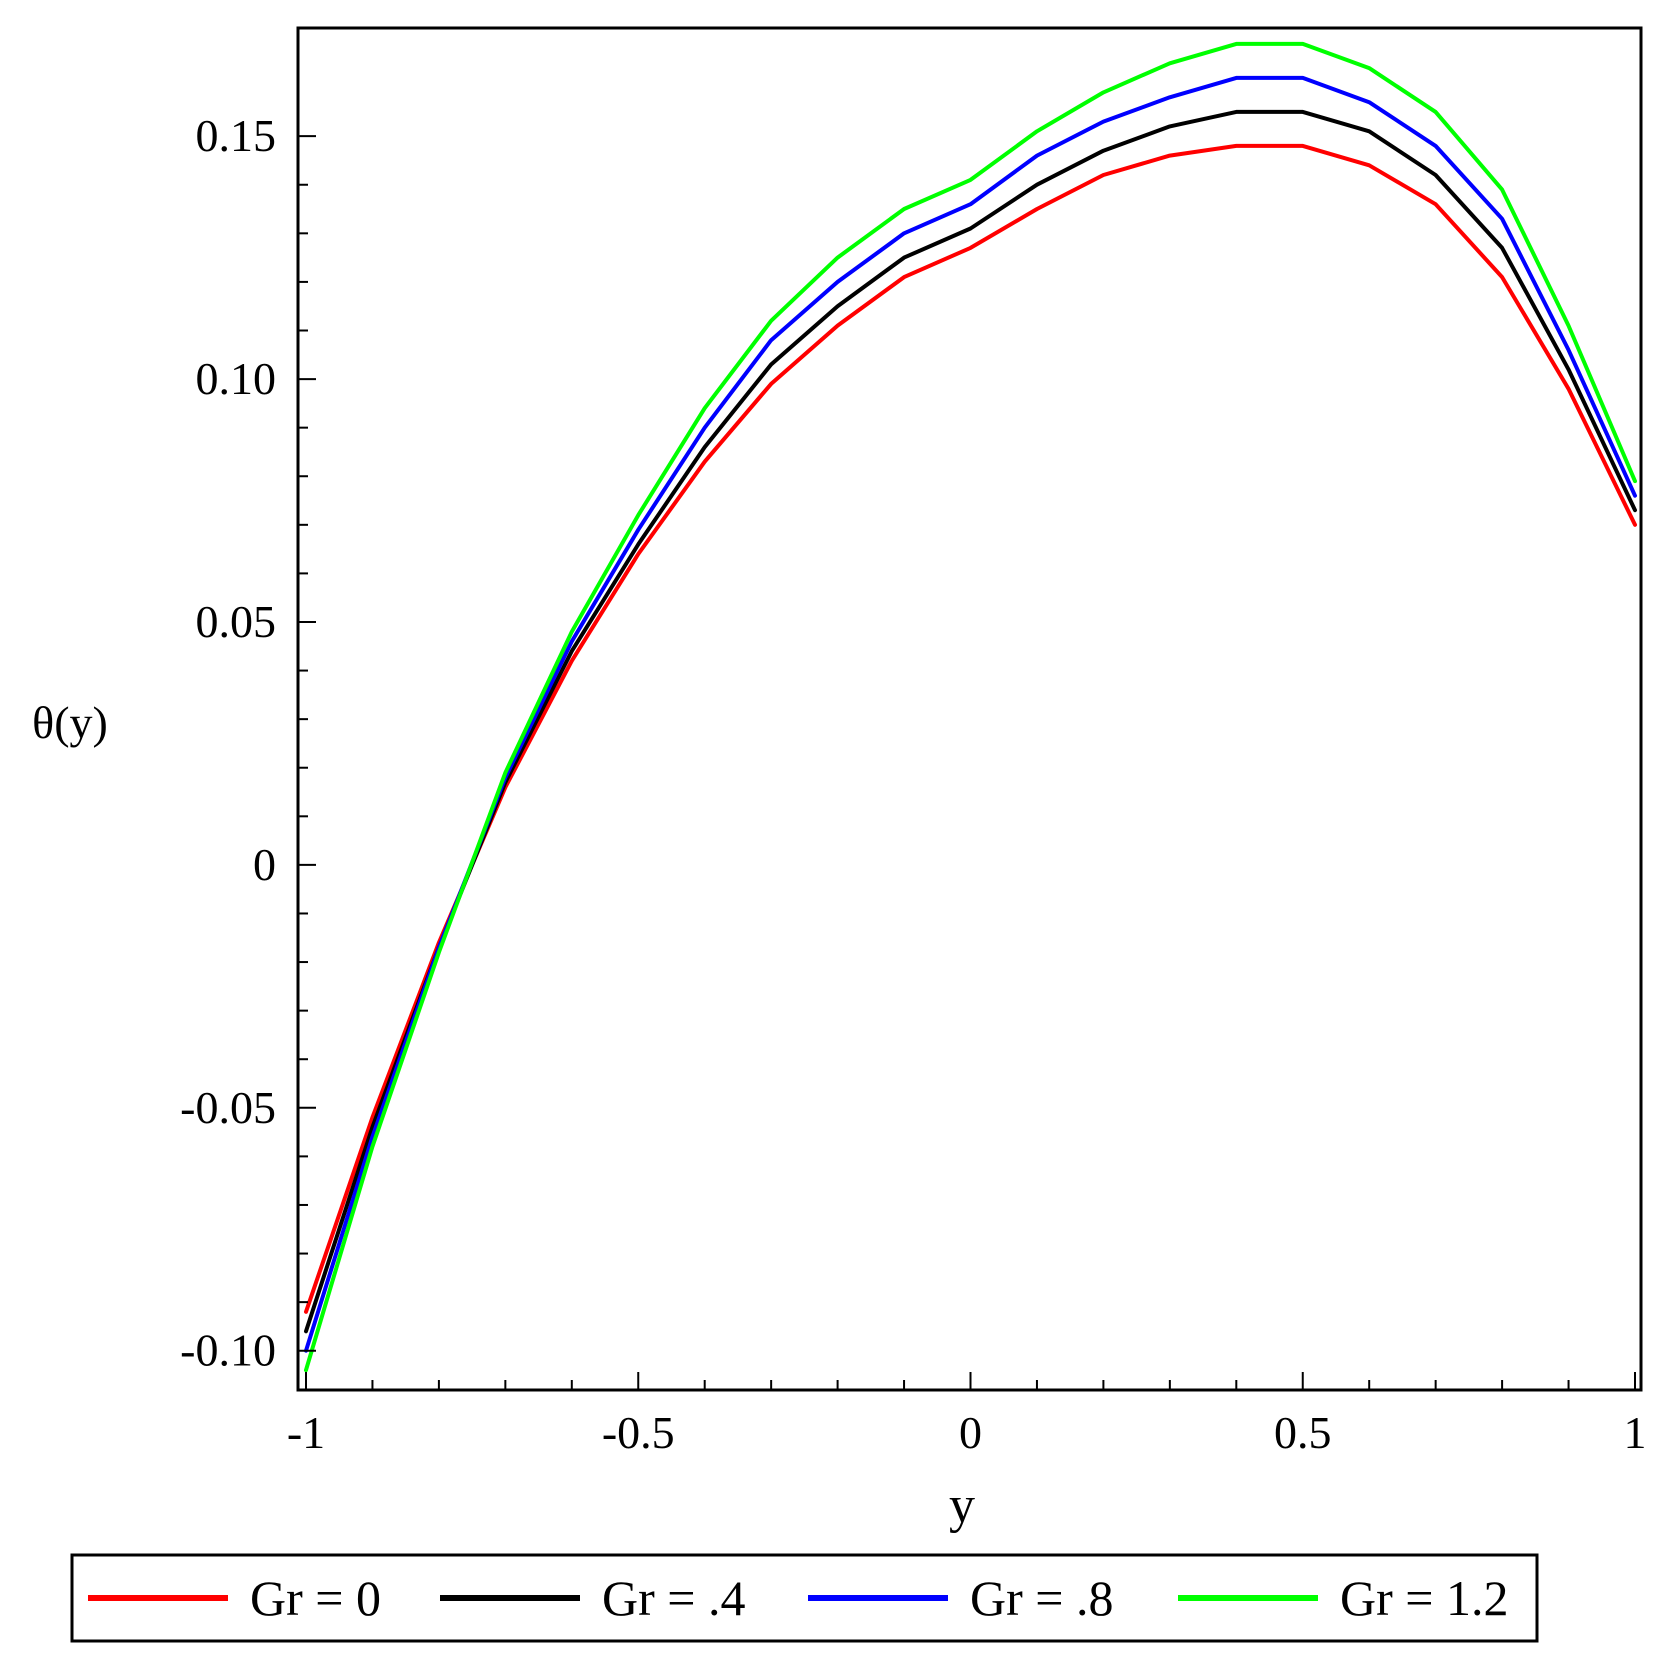 The height and width of the screenshot is (1659, 1661). I want to click on y-tick-label-5: 0.15, so click(236, 135).